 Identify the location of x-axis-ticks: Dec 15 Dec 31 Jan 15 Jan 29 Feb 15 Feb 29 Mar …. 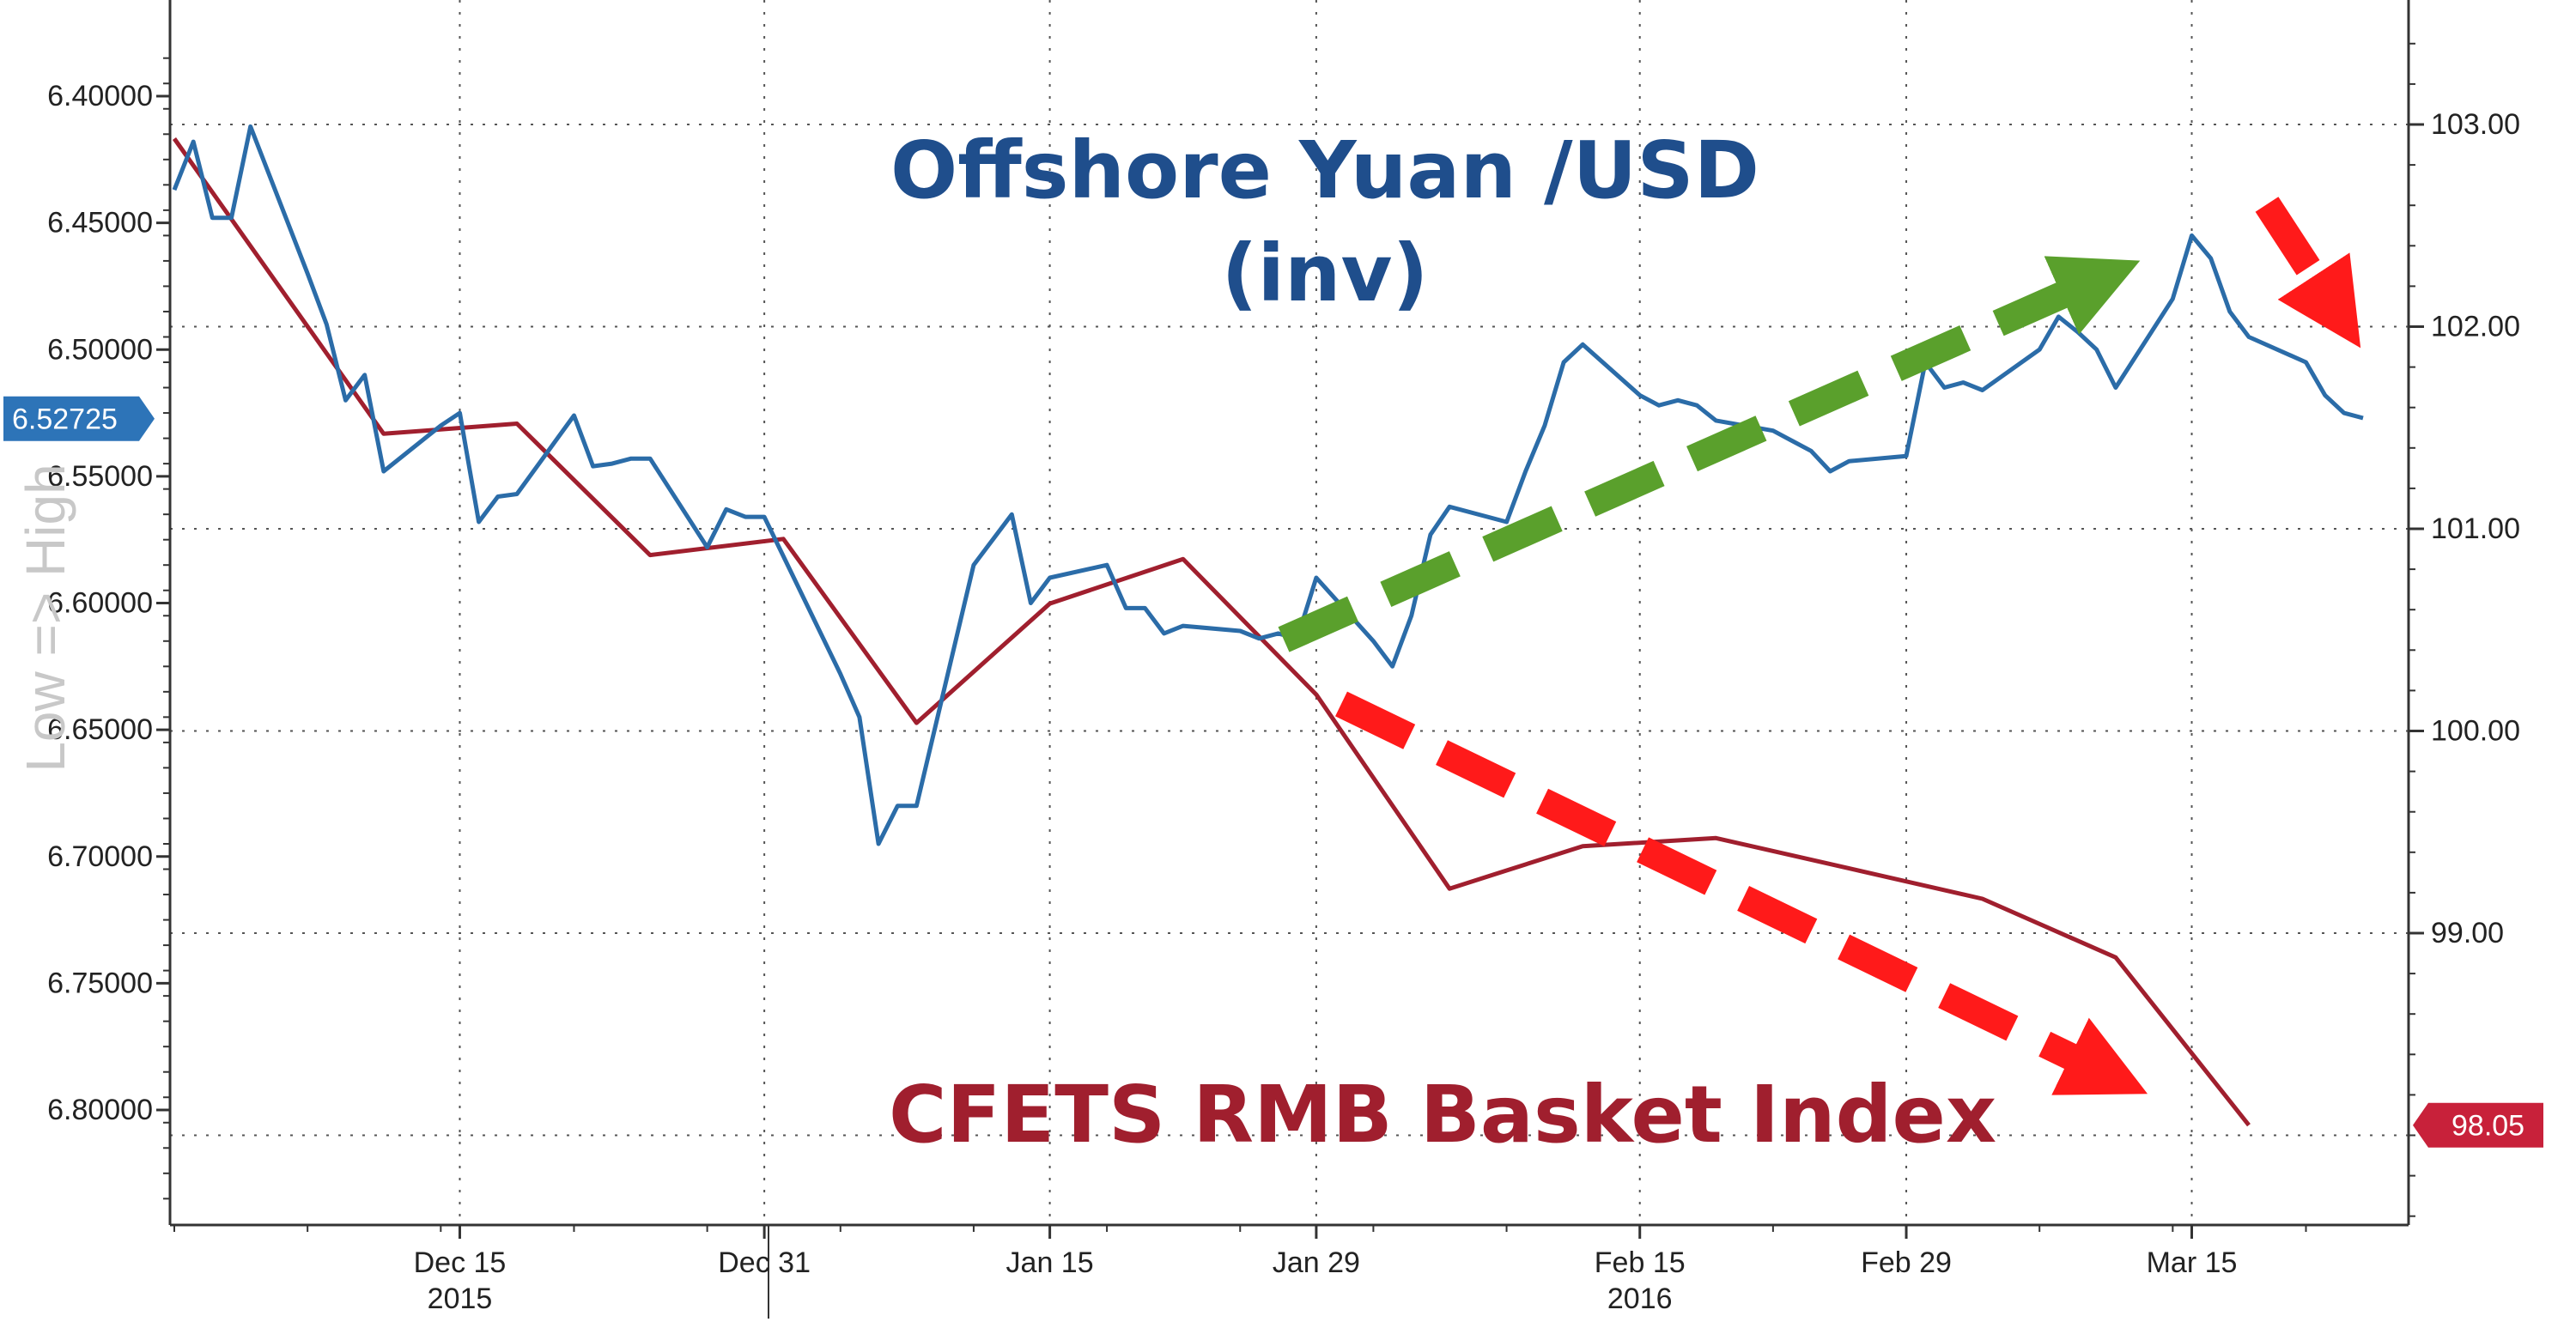
(1240, 1270).